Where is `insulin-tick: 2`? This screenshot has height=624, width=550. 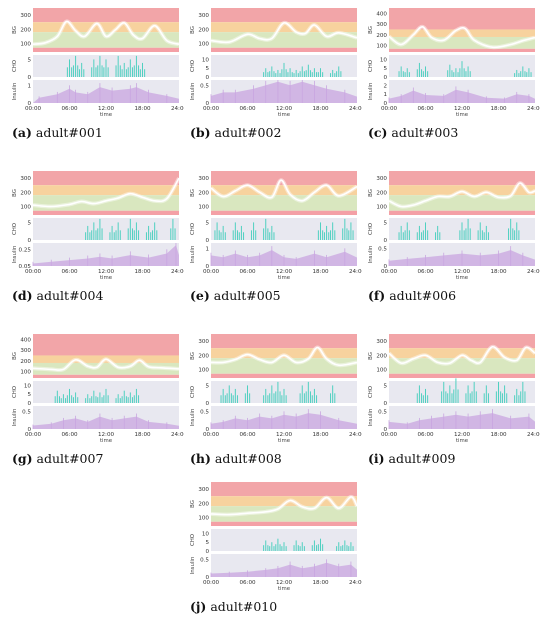
insulin-tick: 2 is located at coordinates (385, 86).